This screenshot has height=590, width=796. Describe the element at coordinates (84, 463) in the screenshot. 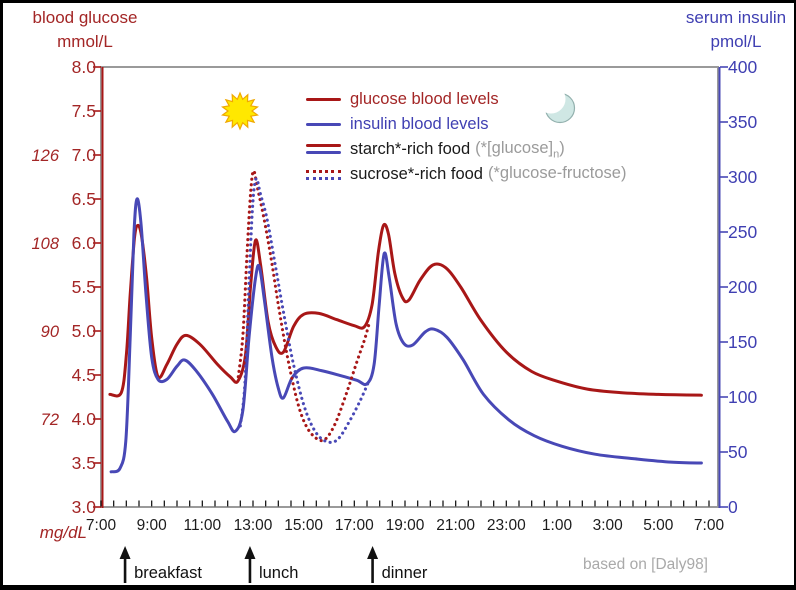

I see `left-tick-label: 3.5` at that location.